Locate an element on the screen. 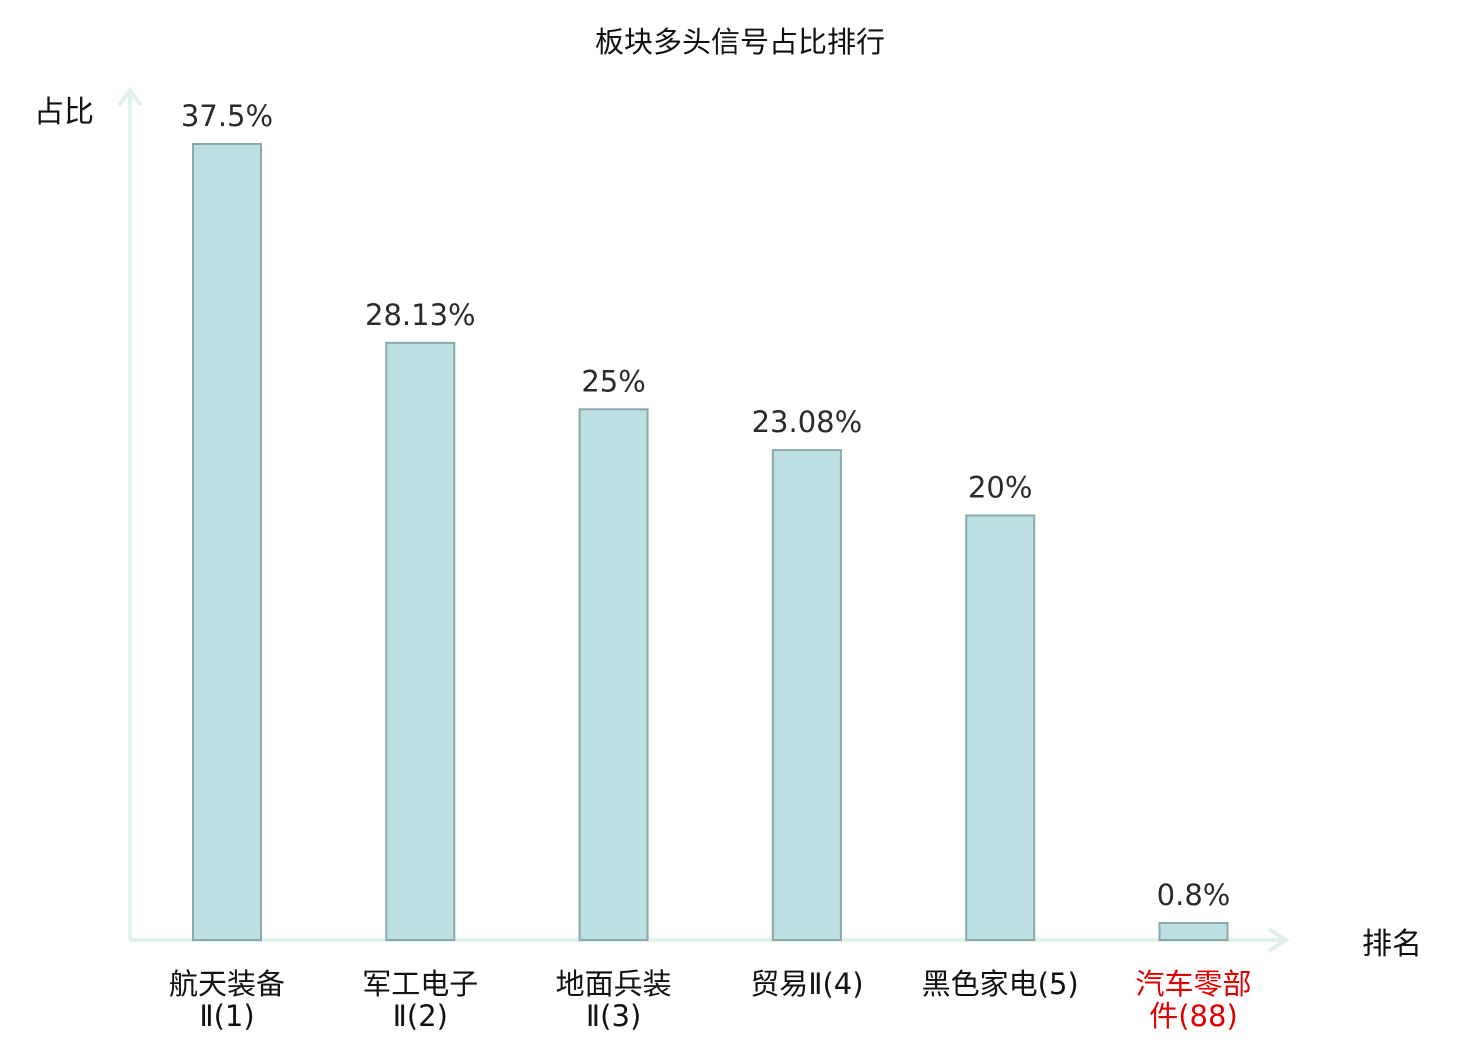 This screenshot has width=1480, height=1044. x-axis-arrow-icon is located at coordinates (1279, 940).